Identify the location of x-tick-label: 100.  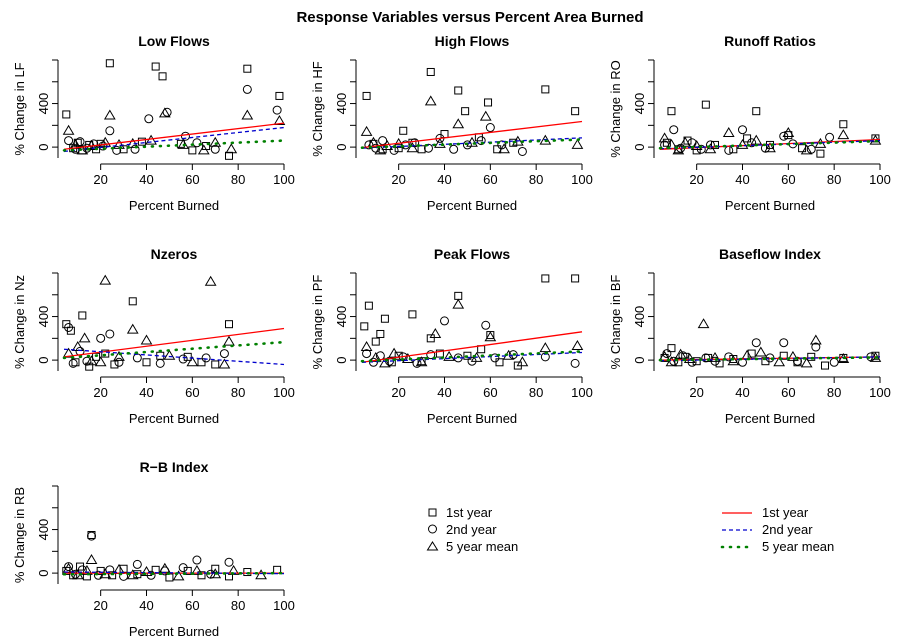
(582, 179).